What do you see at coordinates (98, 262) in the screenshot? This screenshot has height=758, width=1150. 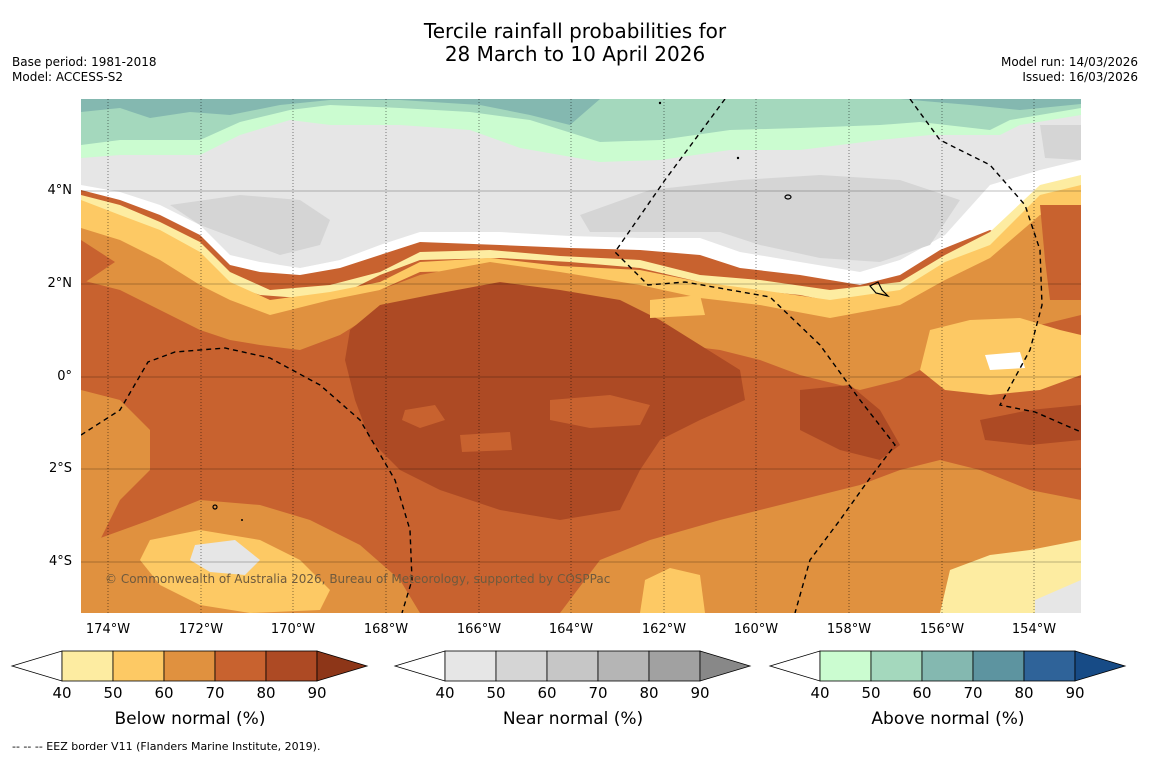 I see `below-normal-80-west-edge` at bounding box center [98, 262].